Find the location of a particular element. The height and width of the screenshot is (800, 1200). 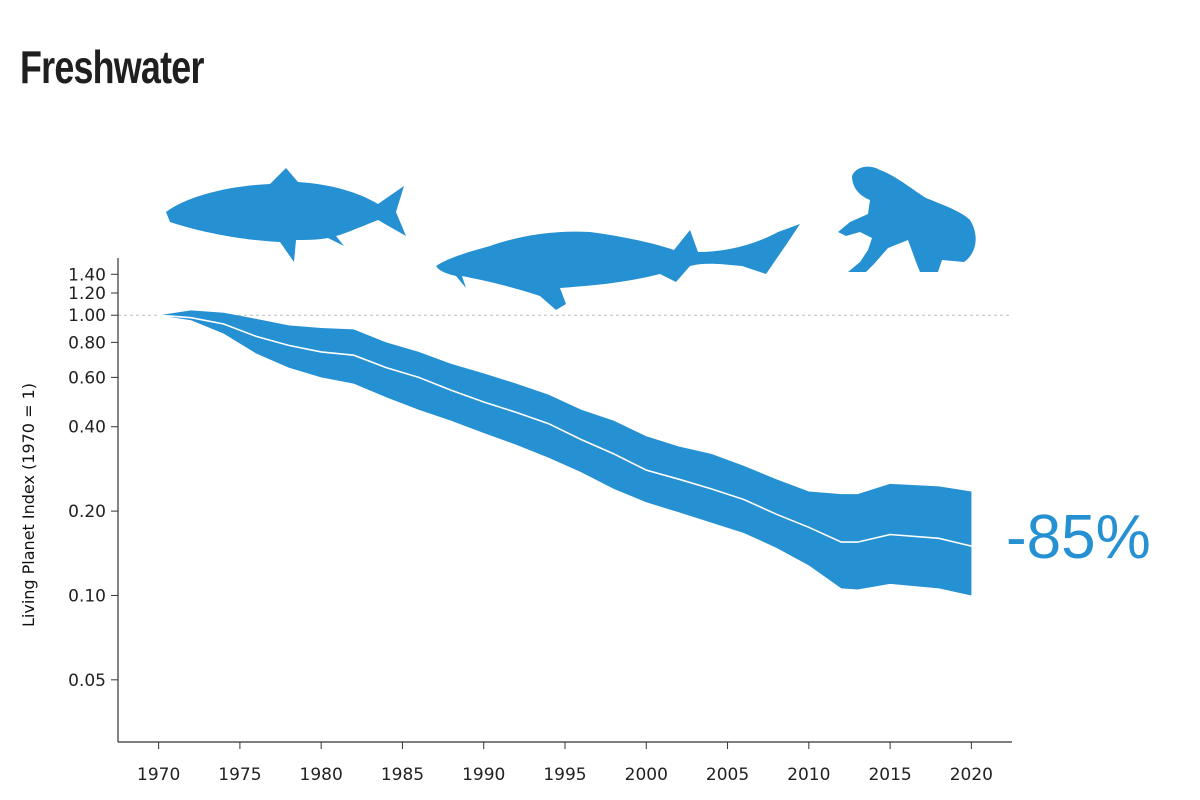

x-tick-label: 2020 is located at coordinates (971, 775).